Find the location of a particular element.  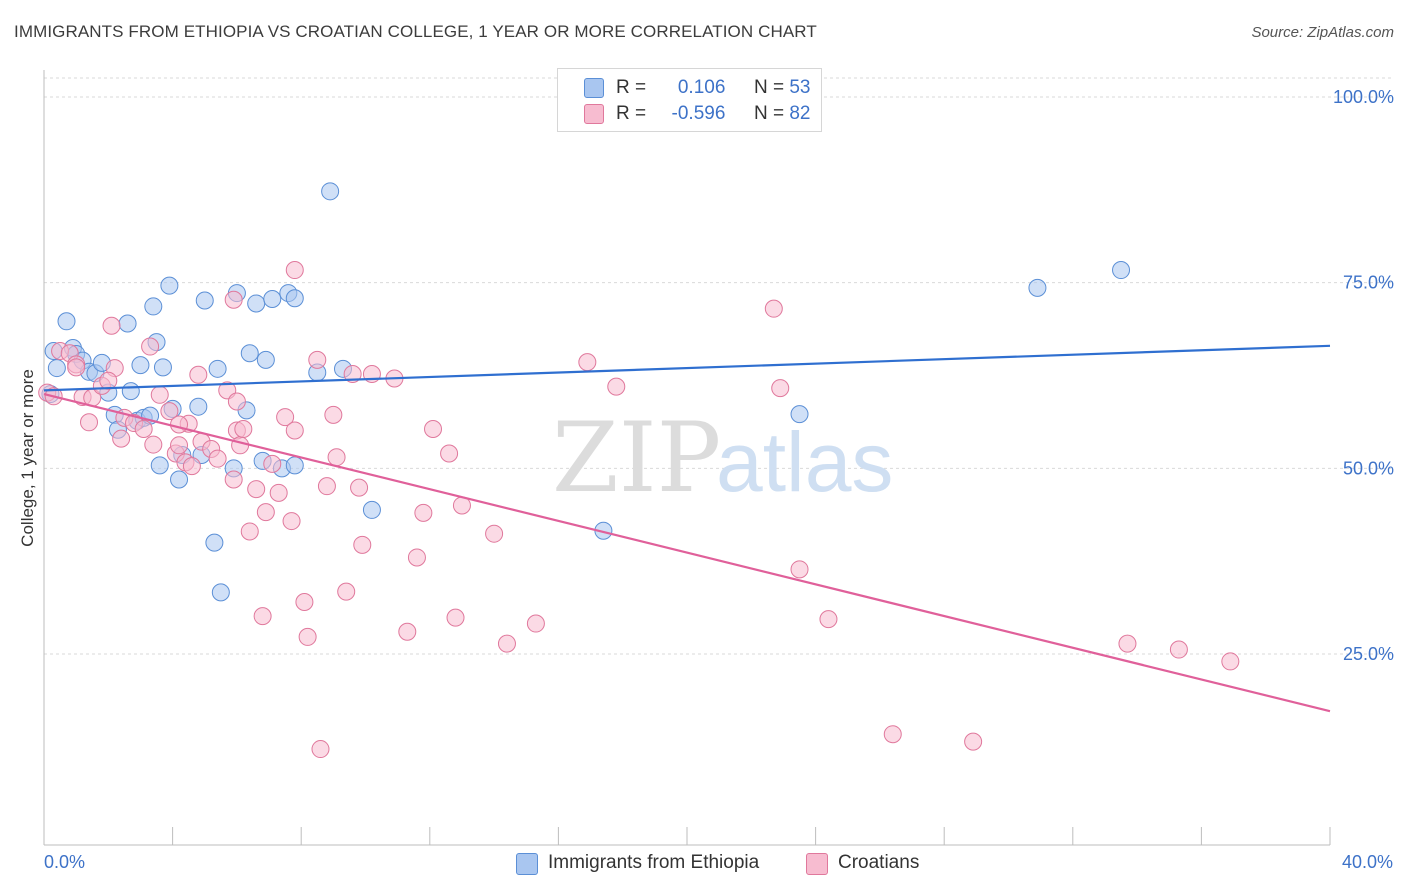

bottom-legend: Immigrants from Ethiopia Croatians is located at coordinates (703, 865).